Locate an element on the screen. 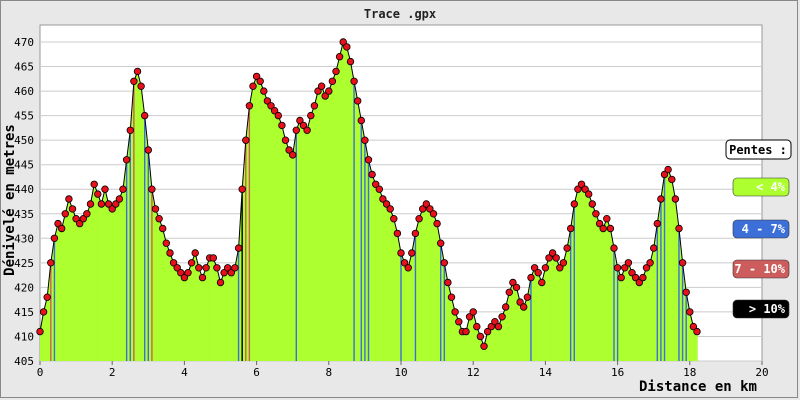 The image size is (800, 400). x-tick-label: 20 is located at coordinates (761, 372).